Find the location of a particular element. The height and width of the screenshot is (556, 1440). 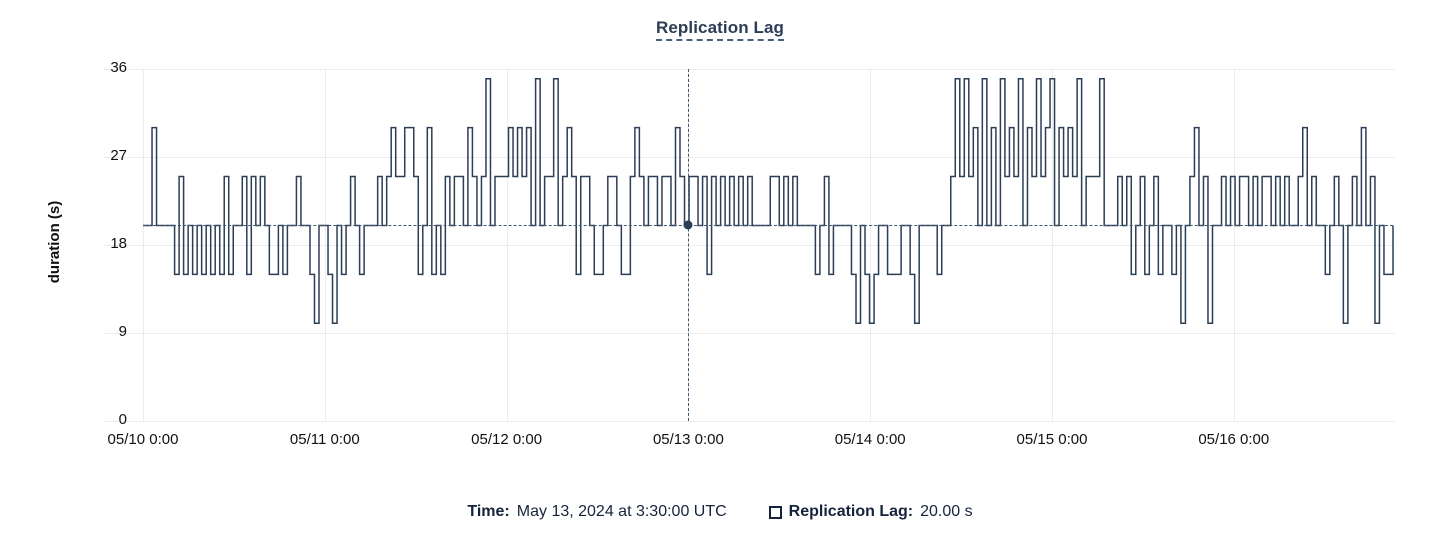

legend-swatch-icon is located at coordinates (775, 512).